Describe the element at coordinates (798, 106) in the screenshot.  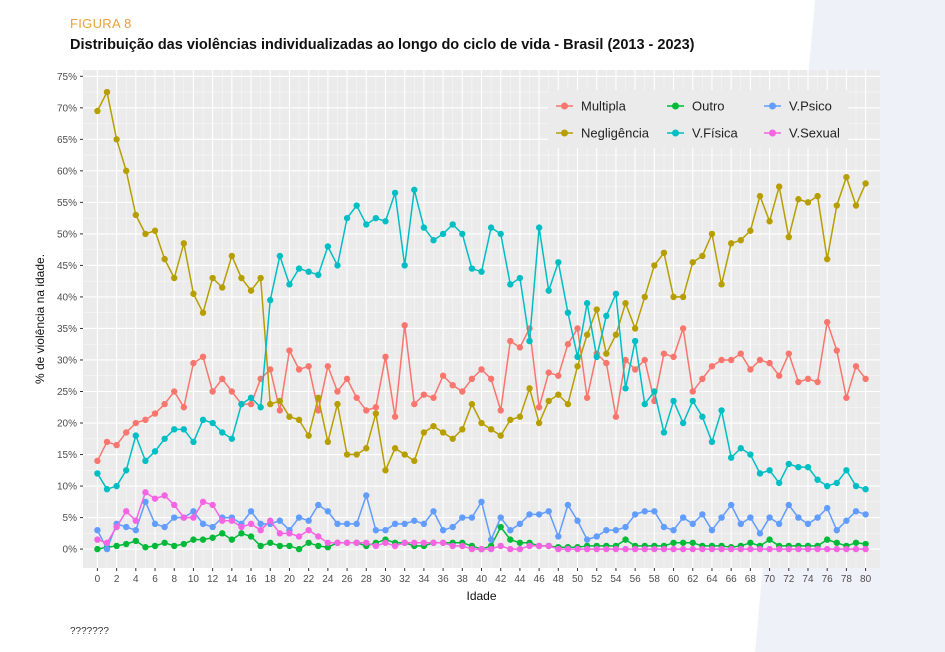
I see `legend-item-v-psico: V.Psico` at that location.